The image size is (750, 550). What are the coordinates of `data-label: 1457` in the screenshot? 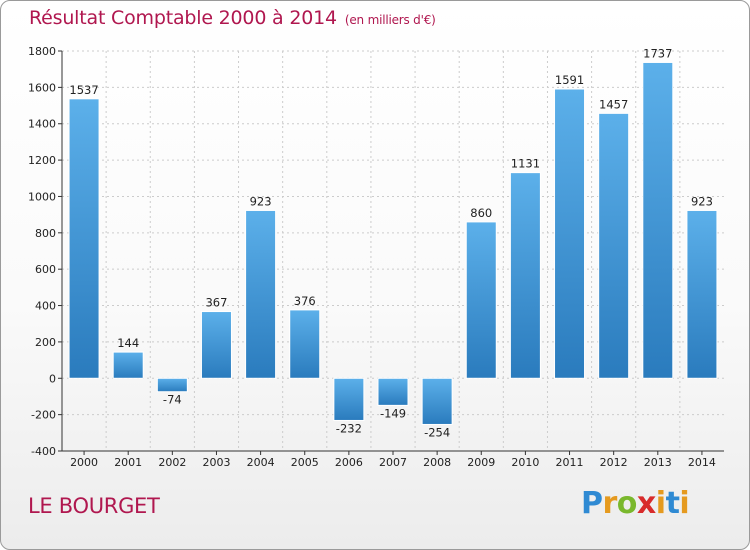 It's located at (613, 104).